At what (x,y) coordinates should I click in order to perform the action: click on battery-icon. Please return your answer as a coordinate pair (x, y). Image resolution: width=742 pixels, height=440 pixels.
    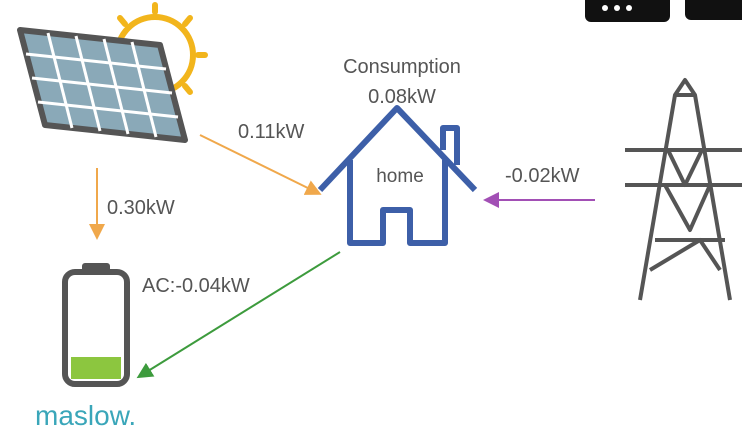
    Looking at the image, I should click on (96, 325).